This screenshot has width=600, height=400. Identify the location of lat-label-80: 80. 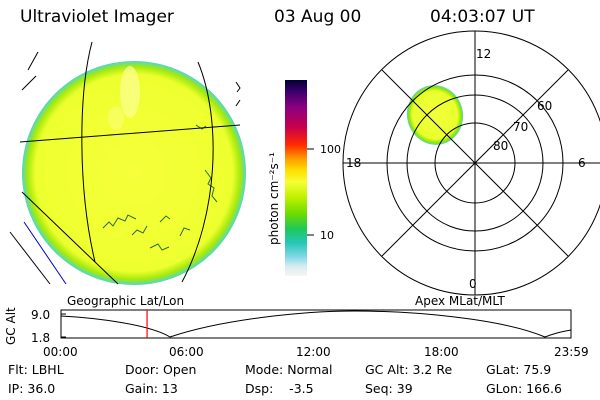
(501, 146).